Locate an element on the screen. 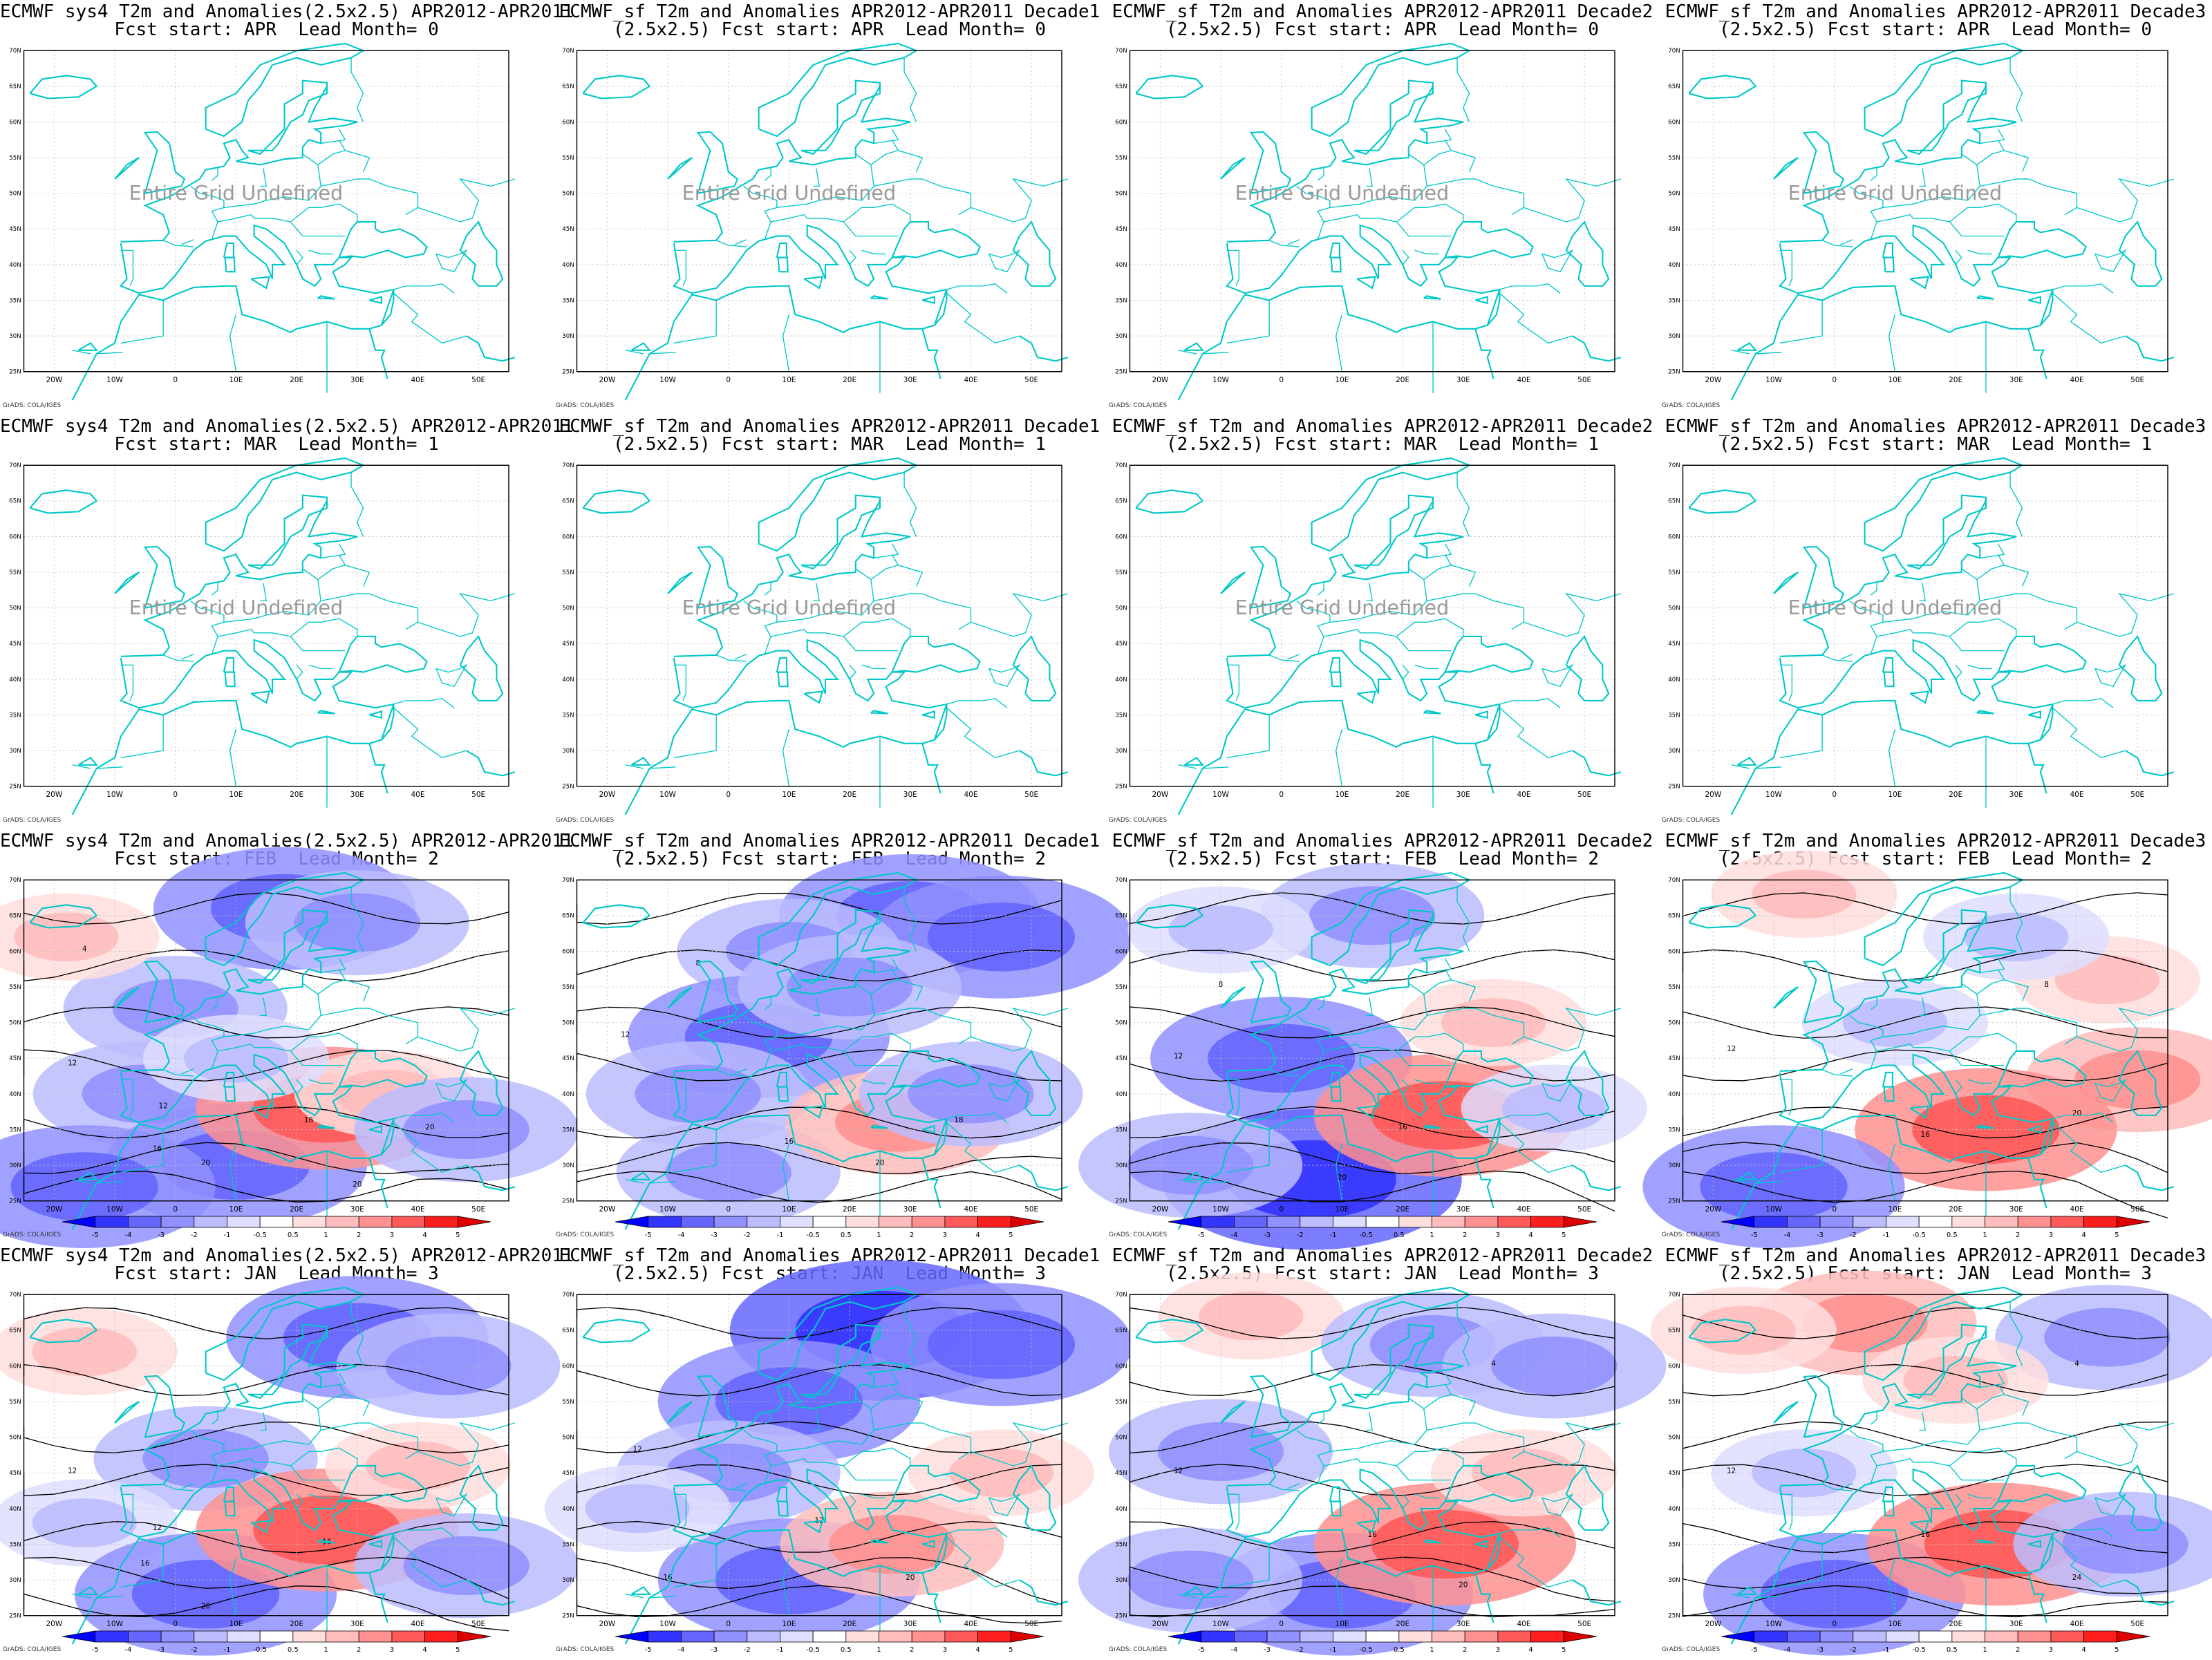 The image size is (2212, 1660). lon-label: 0 is located at coordinates (175, 380).